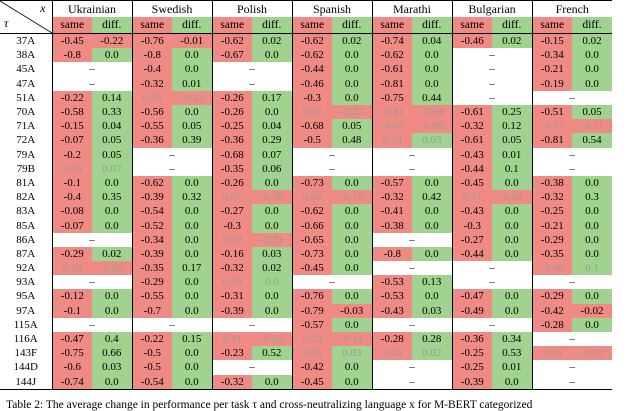  What do you see at coordinates (592, 353) in the screenshot?
I see `diff-value-cell: -0.02` at bounding box center [592, 353].